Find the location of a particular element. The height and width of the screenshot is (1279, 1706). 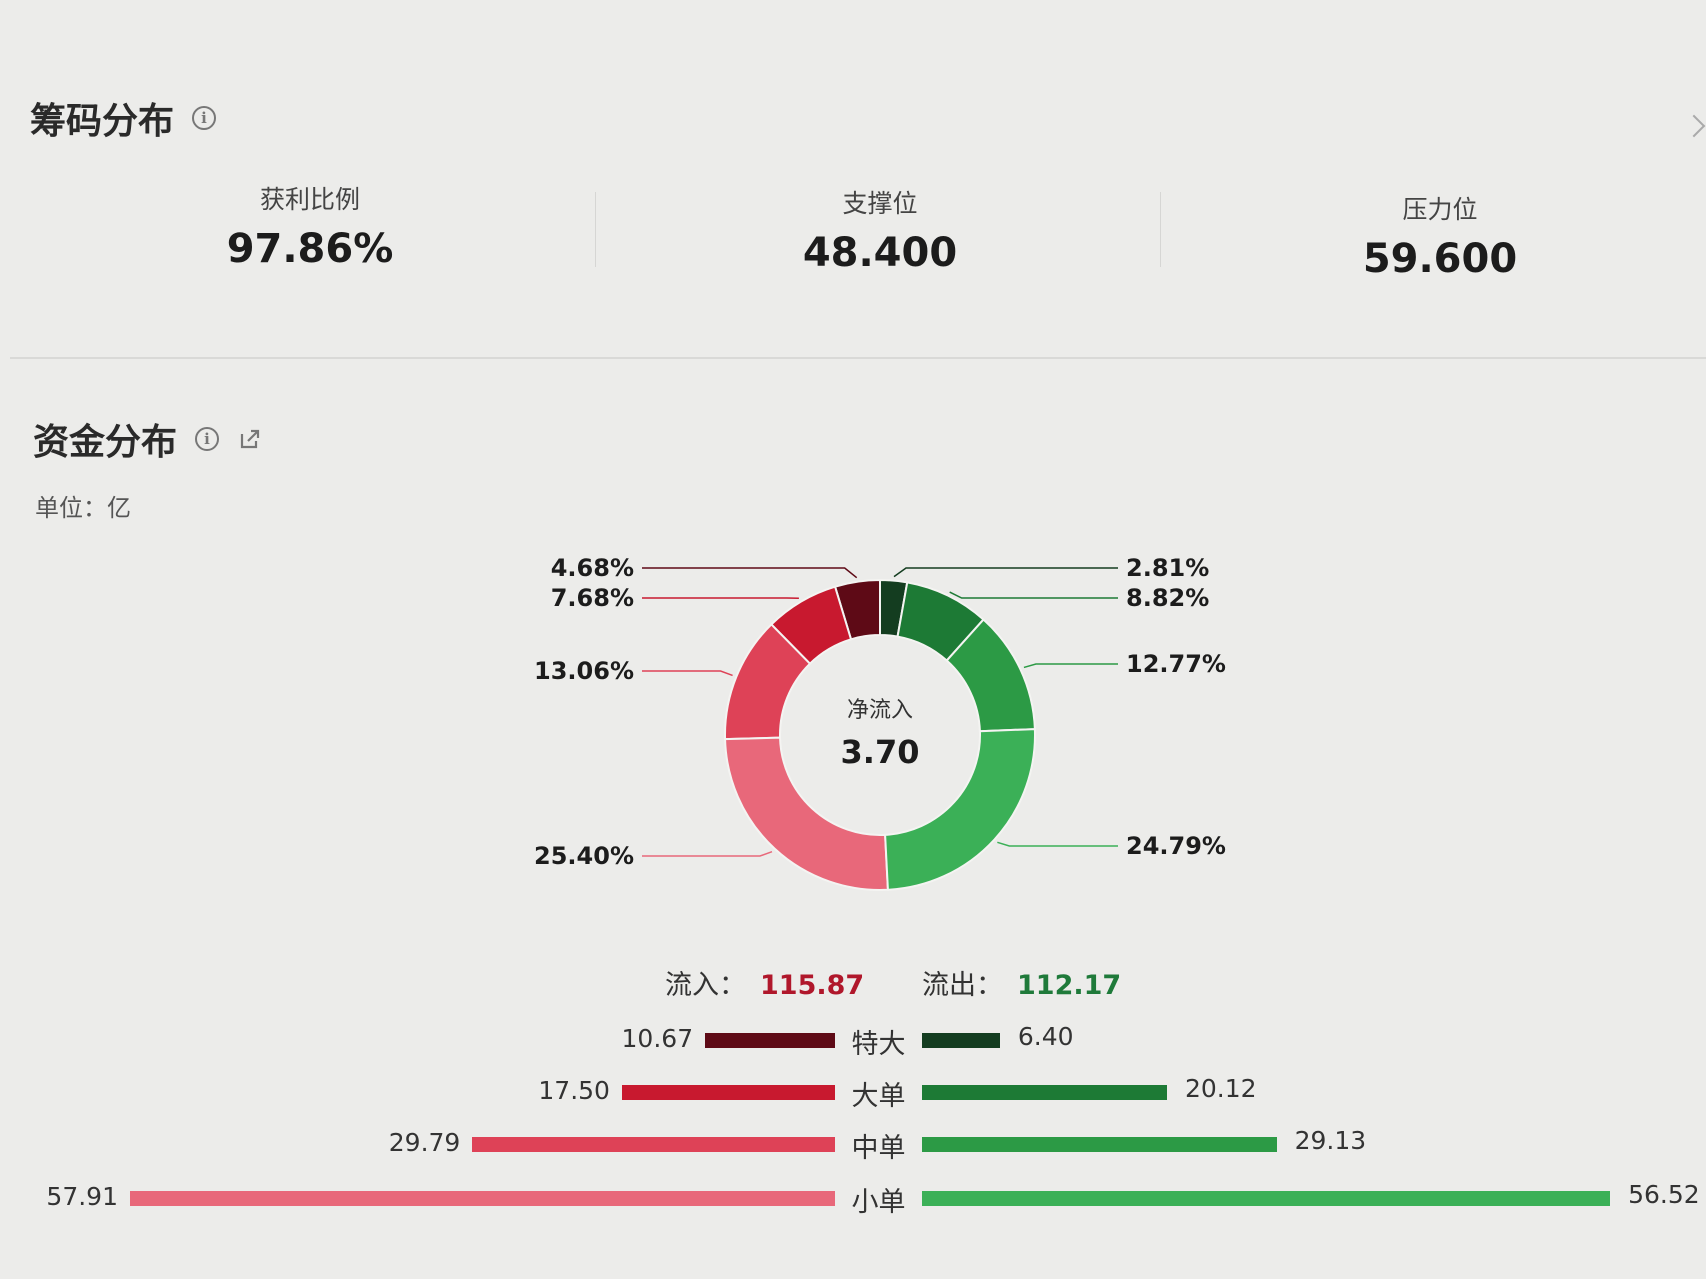

donut-slice-label: 4.68% is located at coordinates (592, 568).